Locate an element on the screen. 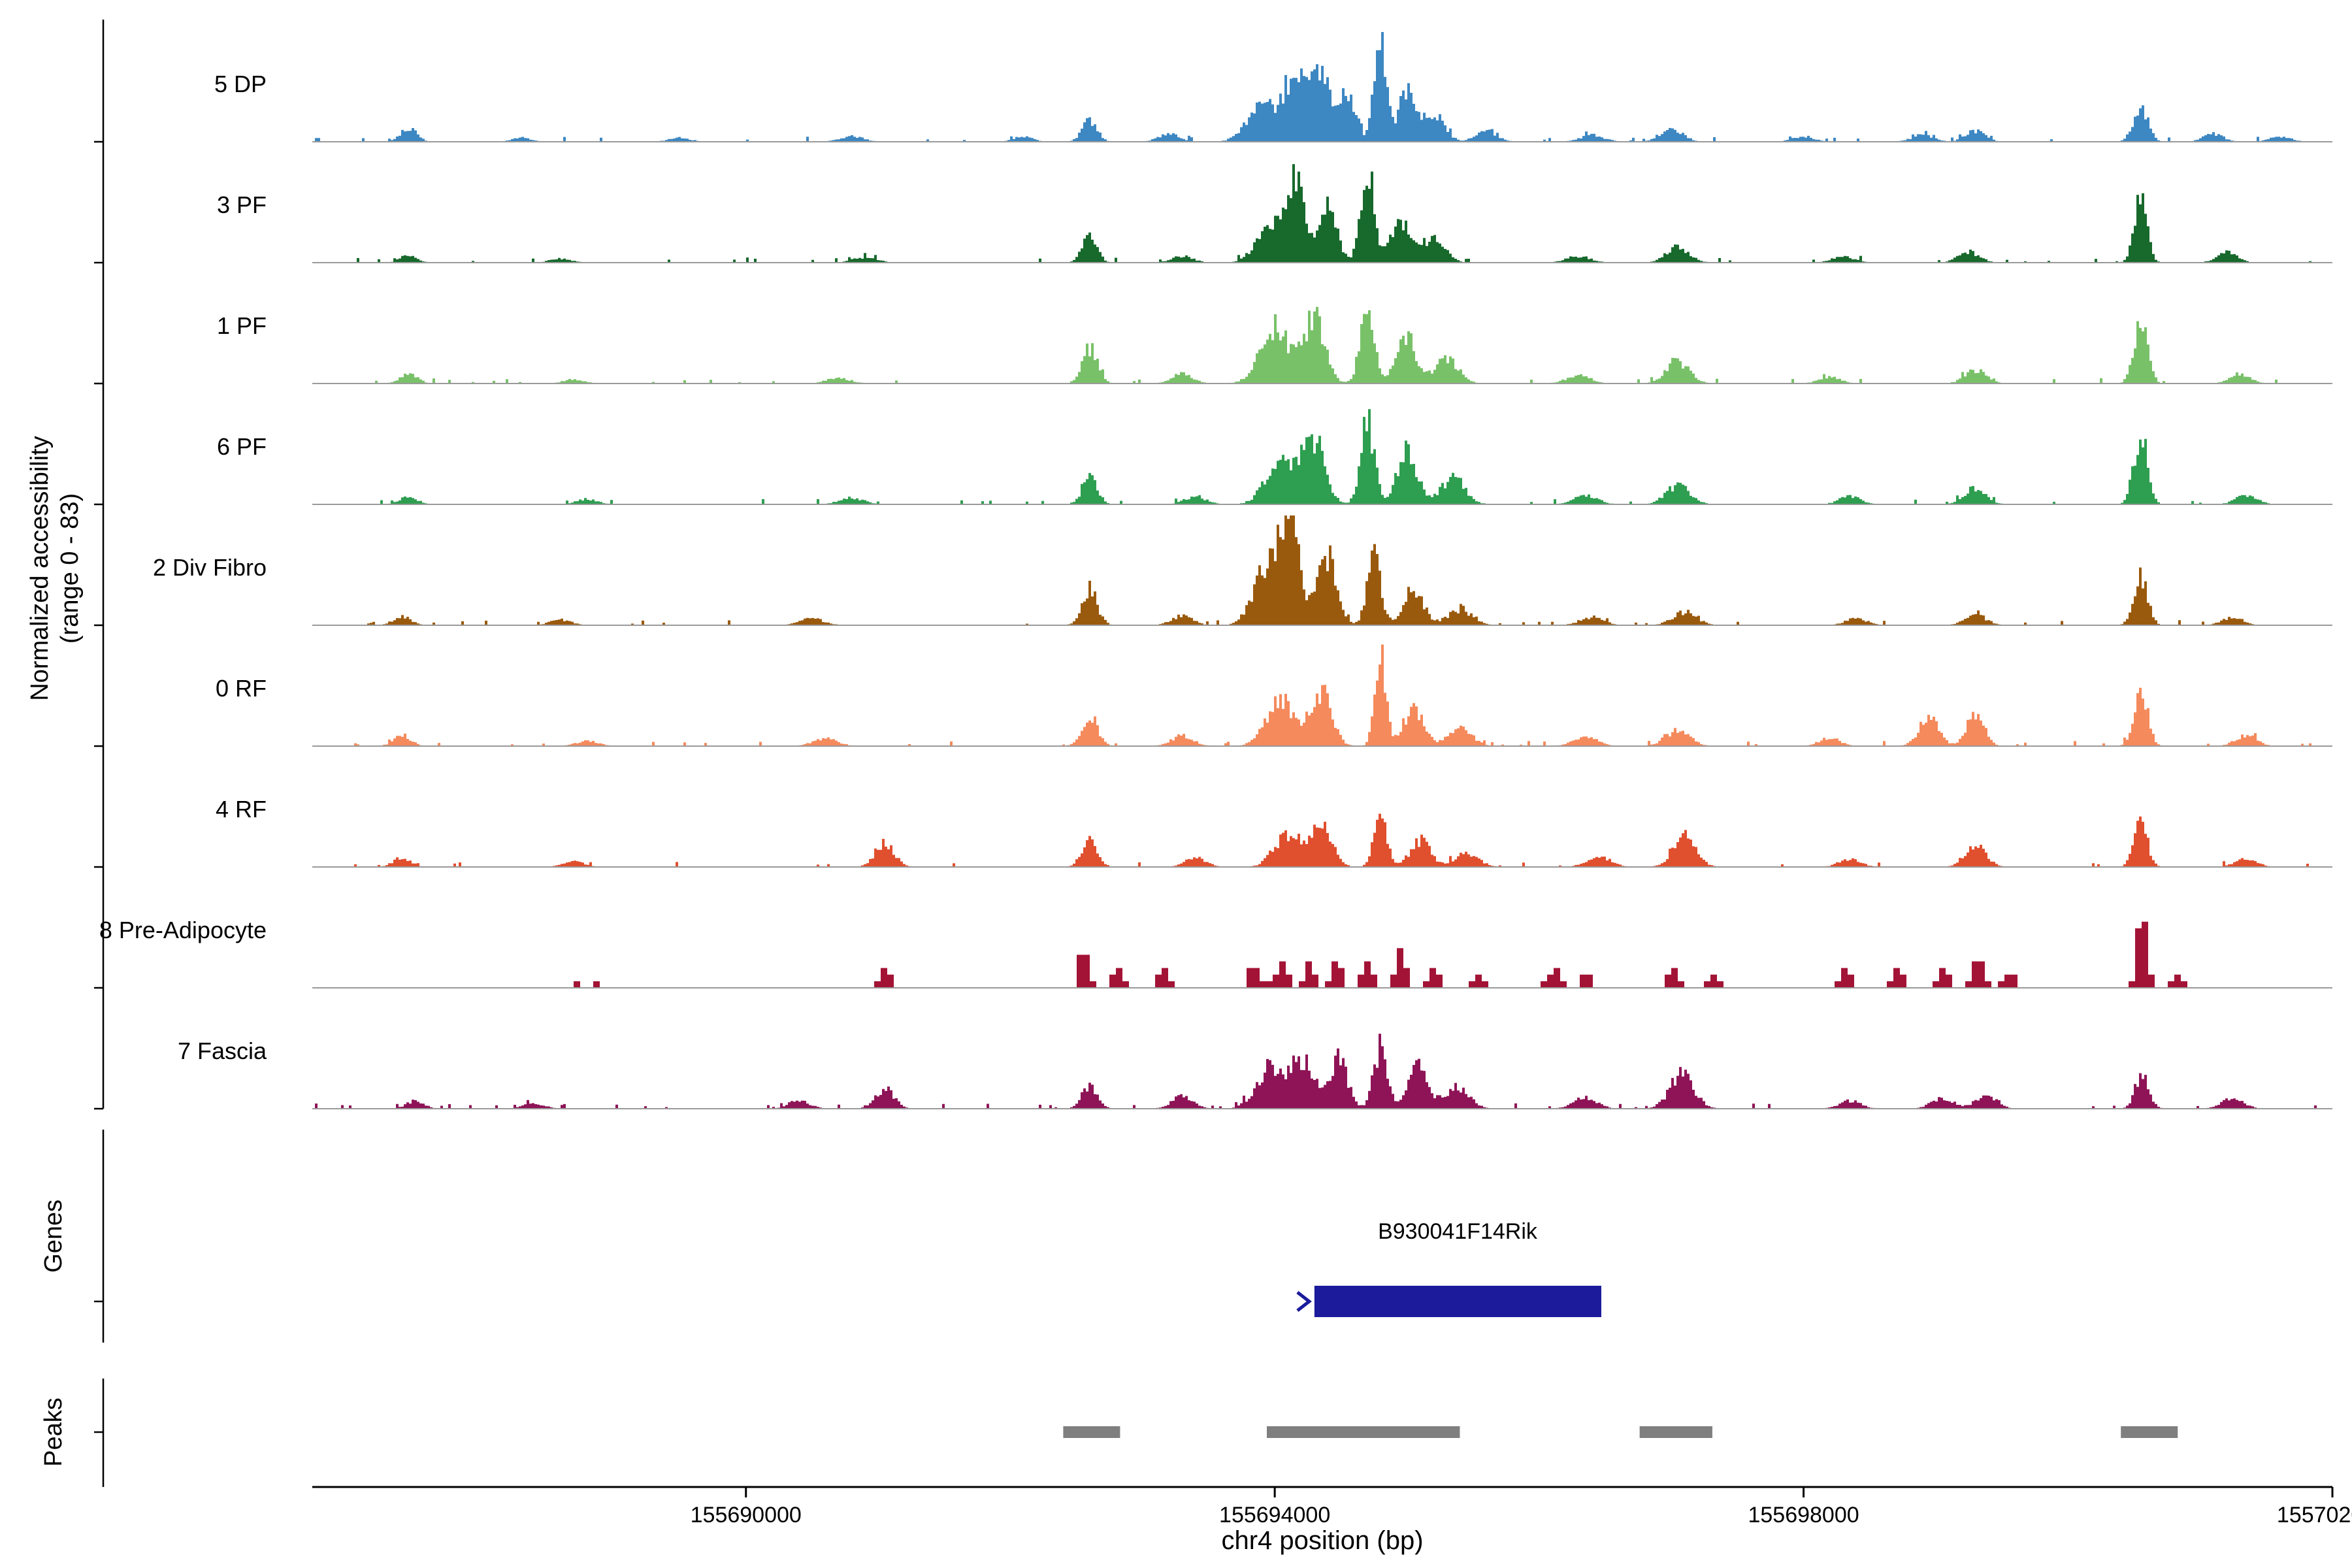 This screenshot has height=1568, width=2352. coverage-area-3-pf is located at coordinates (1322, 213).